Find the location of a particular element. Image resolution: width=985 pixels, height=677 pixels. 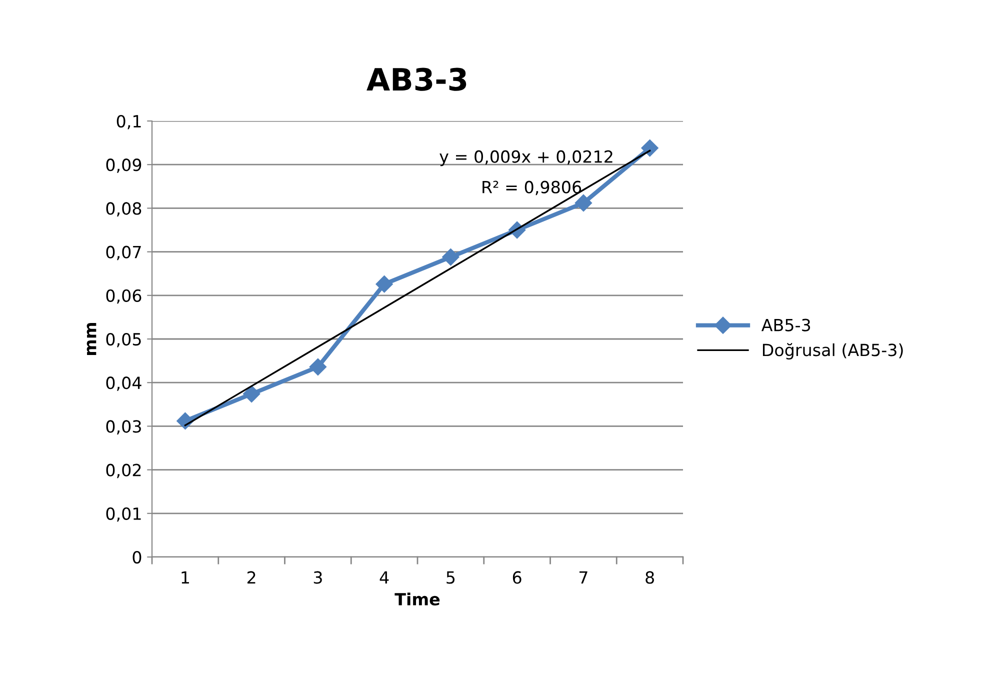

y-tick-label: 0,1 is located at coordinates (128, 122).